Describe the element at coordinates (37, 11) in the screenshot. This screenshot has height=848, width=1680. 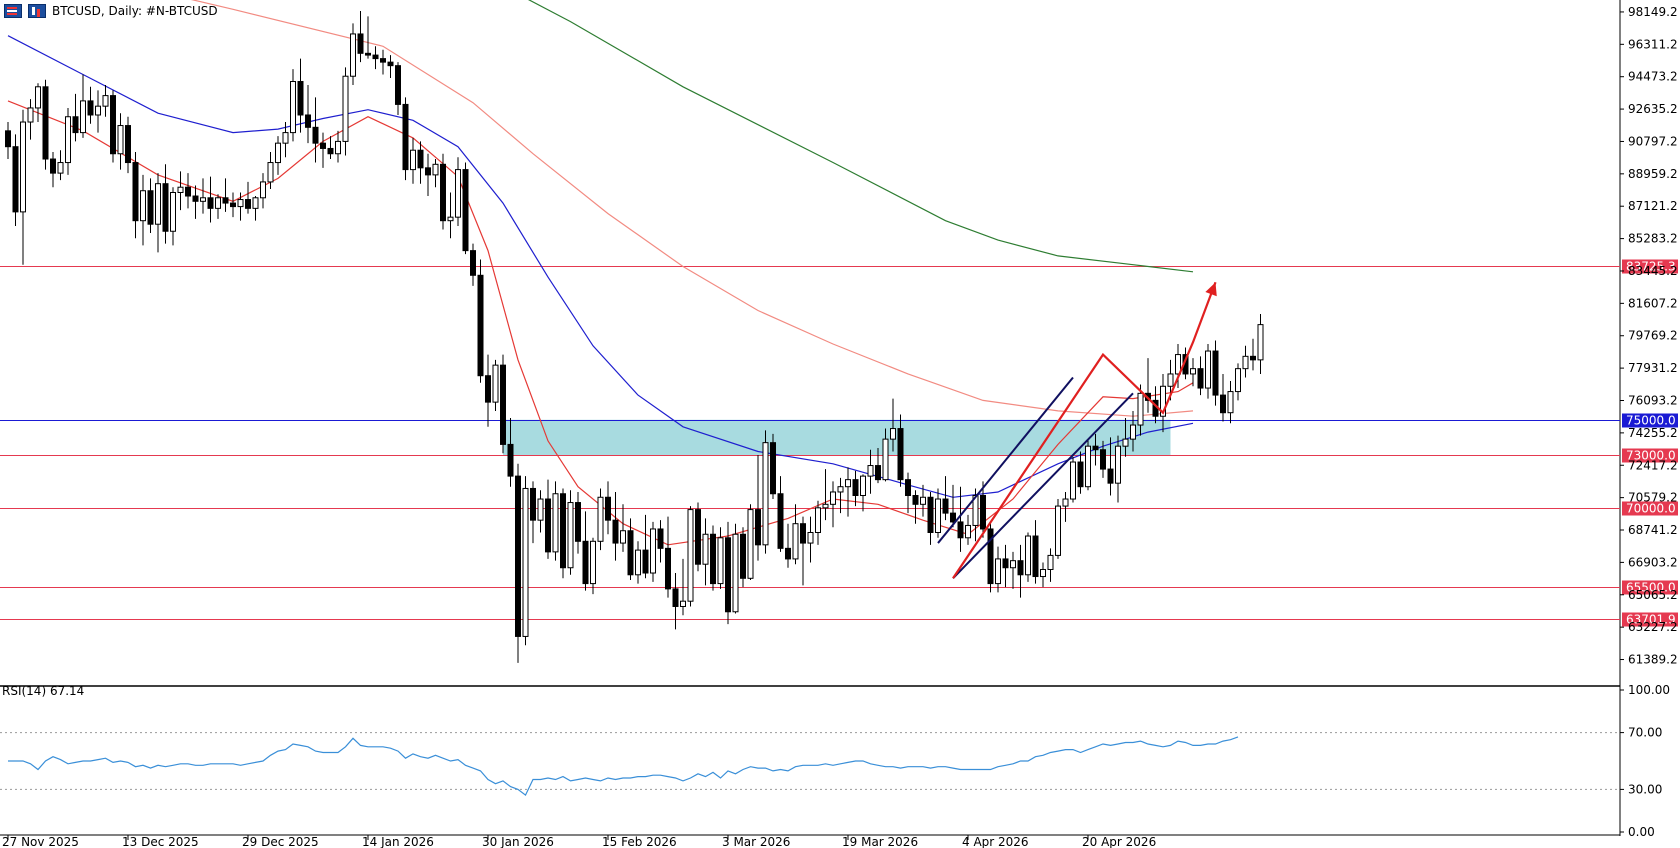
I see `chart-icon` at that location.